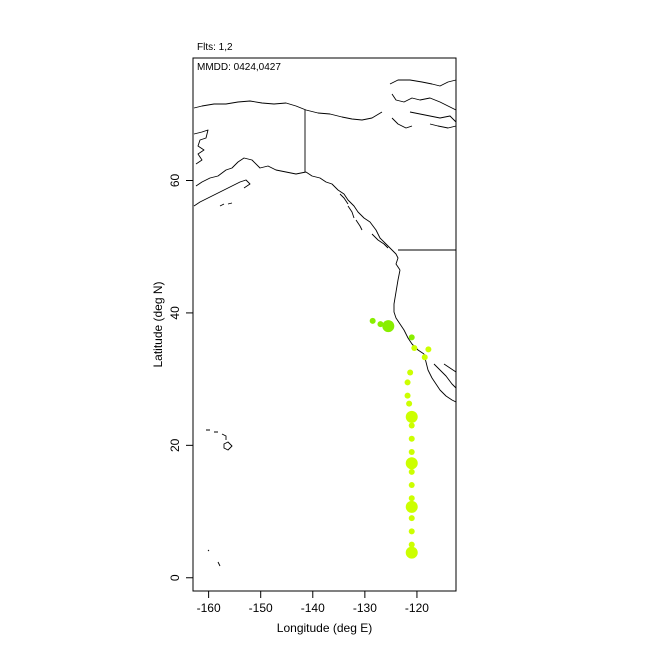  I want to click on pacific-islands, so click(214, 558).